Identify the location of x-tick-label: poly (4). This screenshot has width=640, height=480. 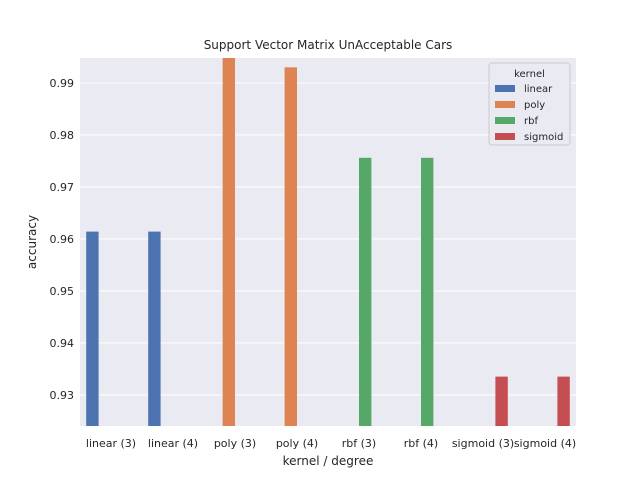
(297, 443).